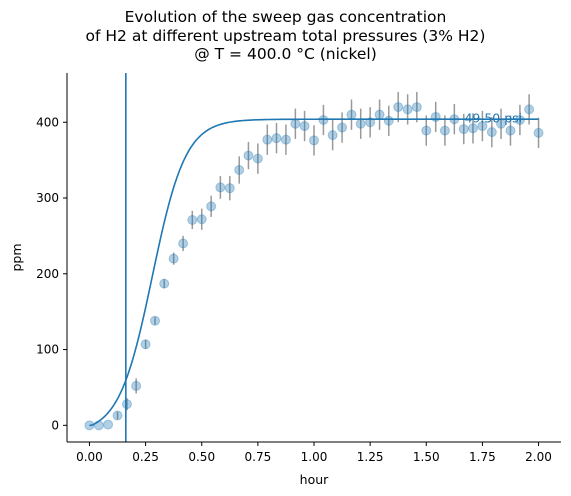  What do you see at coordinates (285, 17) in the screenshot?
I see `chart-title-line-1: Evolution of the sweep gas concentration` at bounding box center [285, 17].